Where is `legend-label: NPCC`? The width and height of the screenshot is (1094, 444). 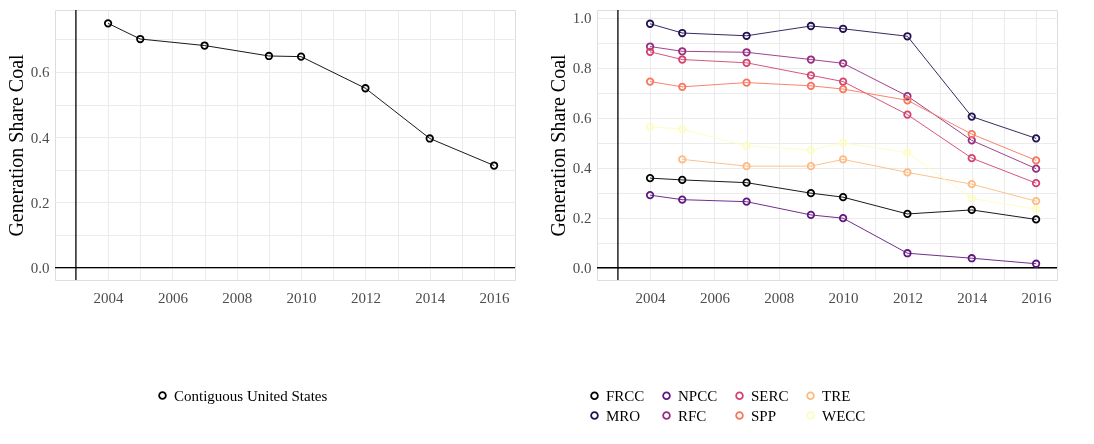 legend-label: NPCC is located at coordinates (698, 395).